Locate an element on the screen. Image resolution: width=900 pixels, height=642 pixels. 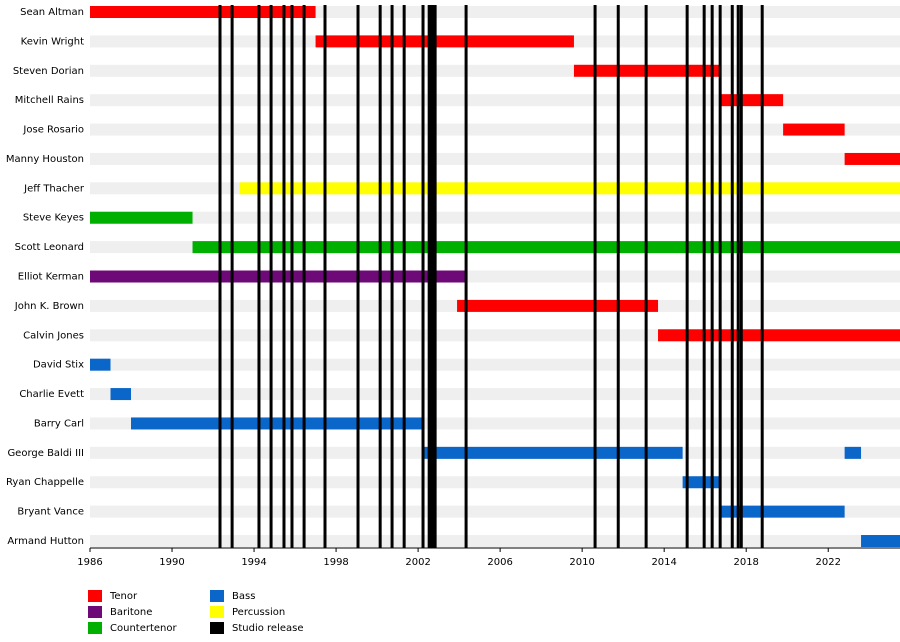
member-label: Jeff Thacher is located at coordinates (54, 188).